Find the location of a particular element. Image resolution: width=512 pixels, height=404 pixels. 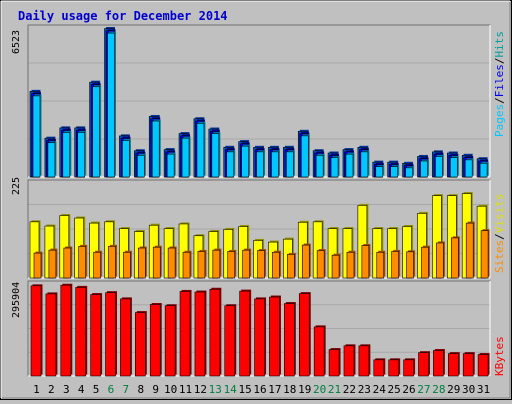

mid-ymax-label: 225 is located at coordinates (16, 186).